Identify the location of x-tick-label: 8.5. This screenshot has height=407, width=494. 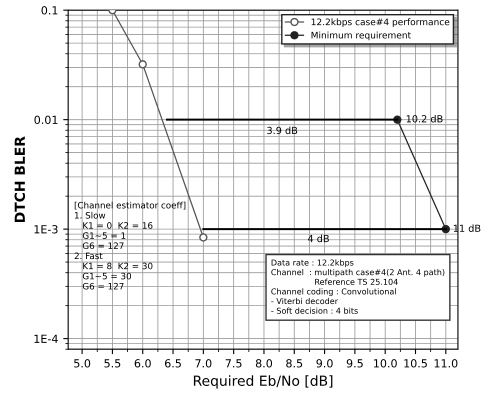
(294, 363).